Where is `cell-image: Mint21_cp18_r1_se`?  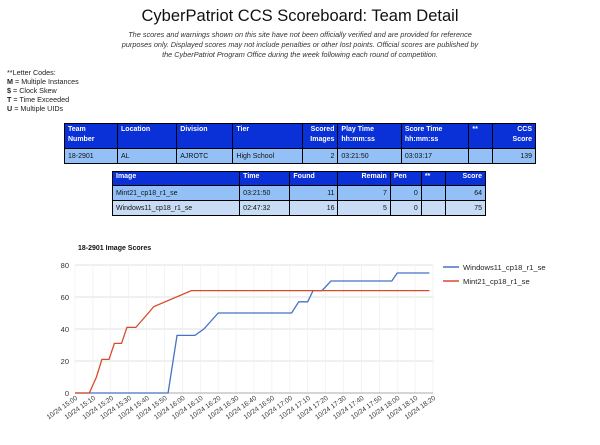 cell-image: Mint21_cp18_r1_se is located at coordinates (176, 193).